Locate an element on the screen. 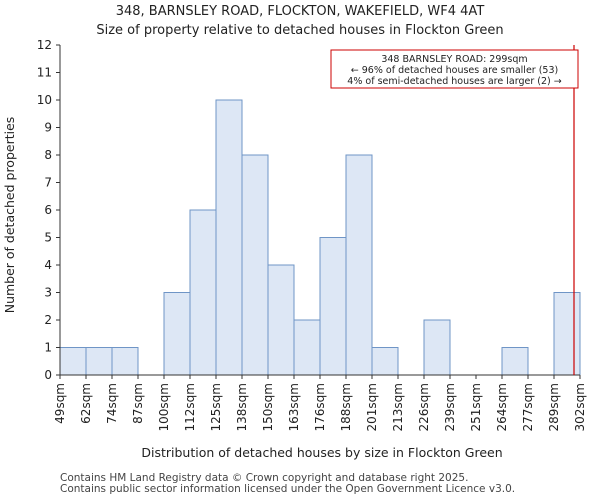 Image resolution: width=600 pixels, height=500 pixels. y-tick-label-9: 9 is located at coordinates (48, 128).